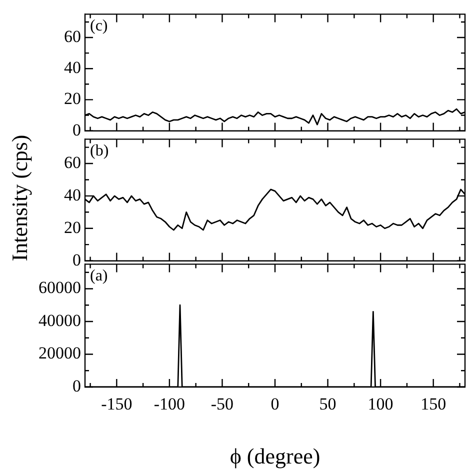  Describe the element at coordinates (99, 151) in the screenshot. I see `annotation: (b)` at that location.